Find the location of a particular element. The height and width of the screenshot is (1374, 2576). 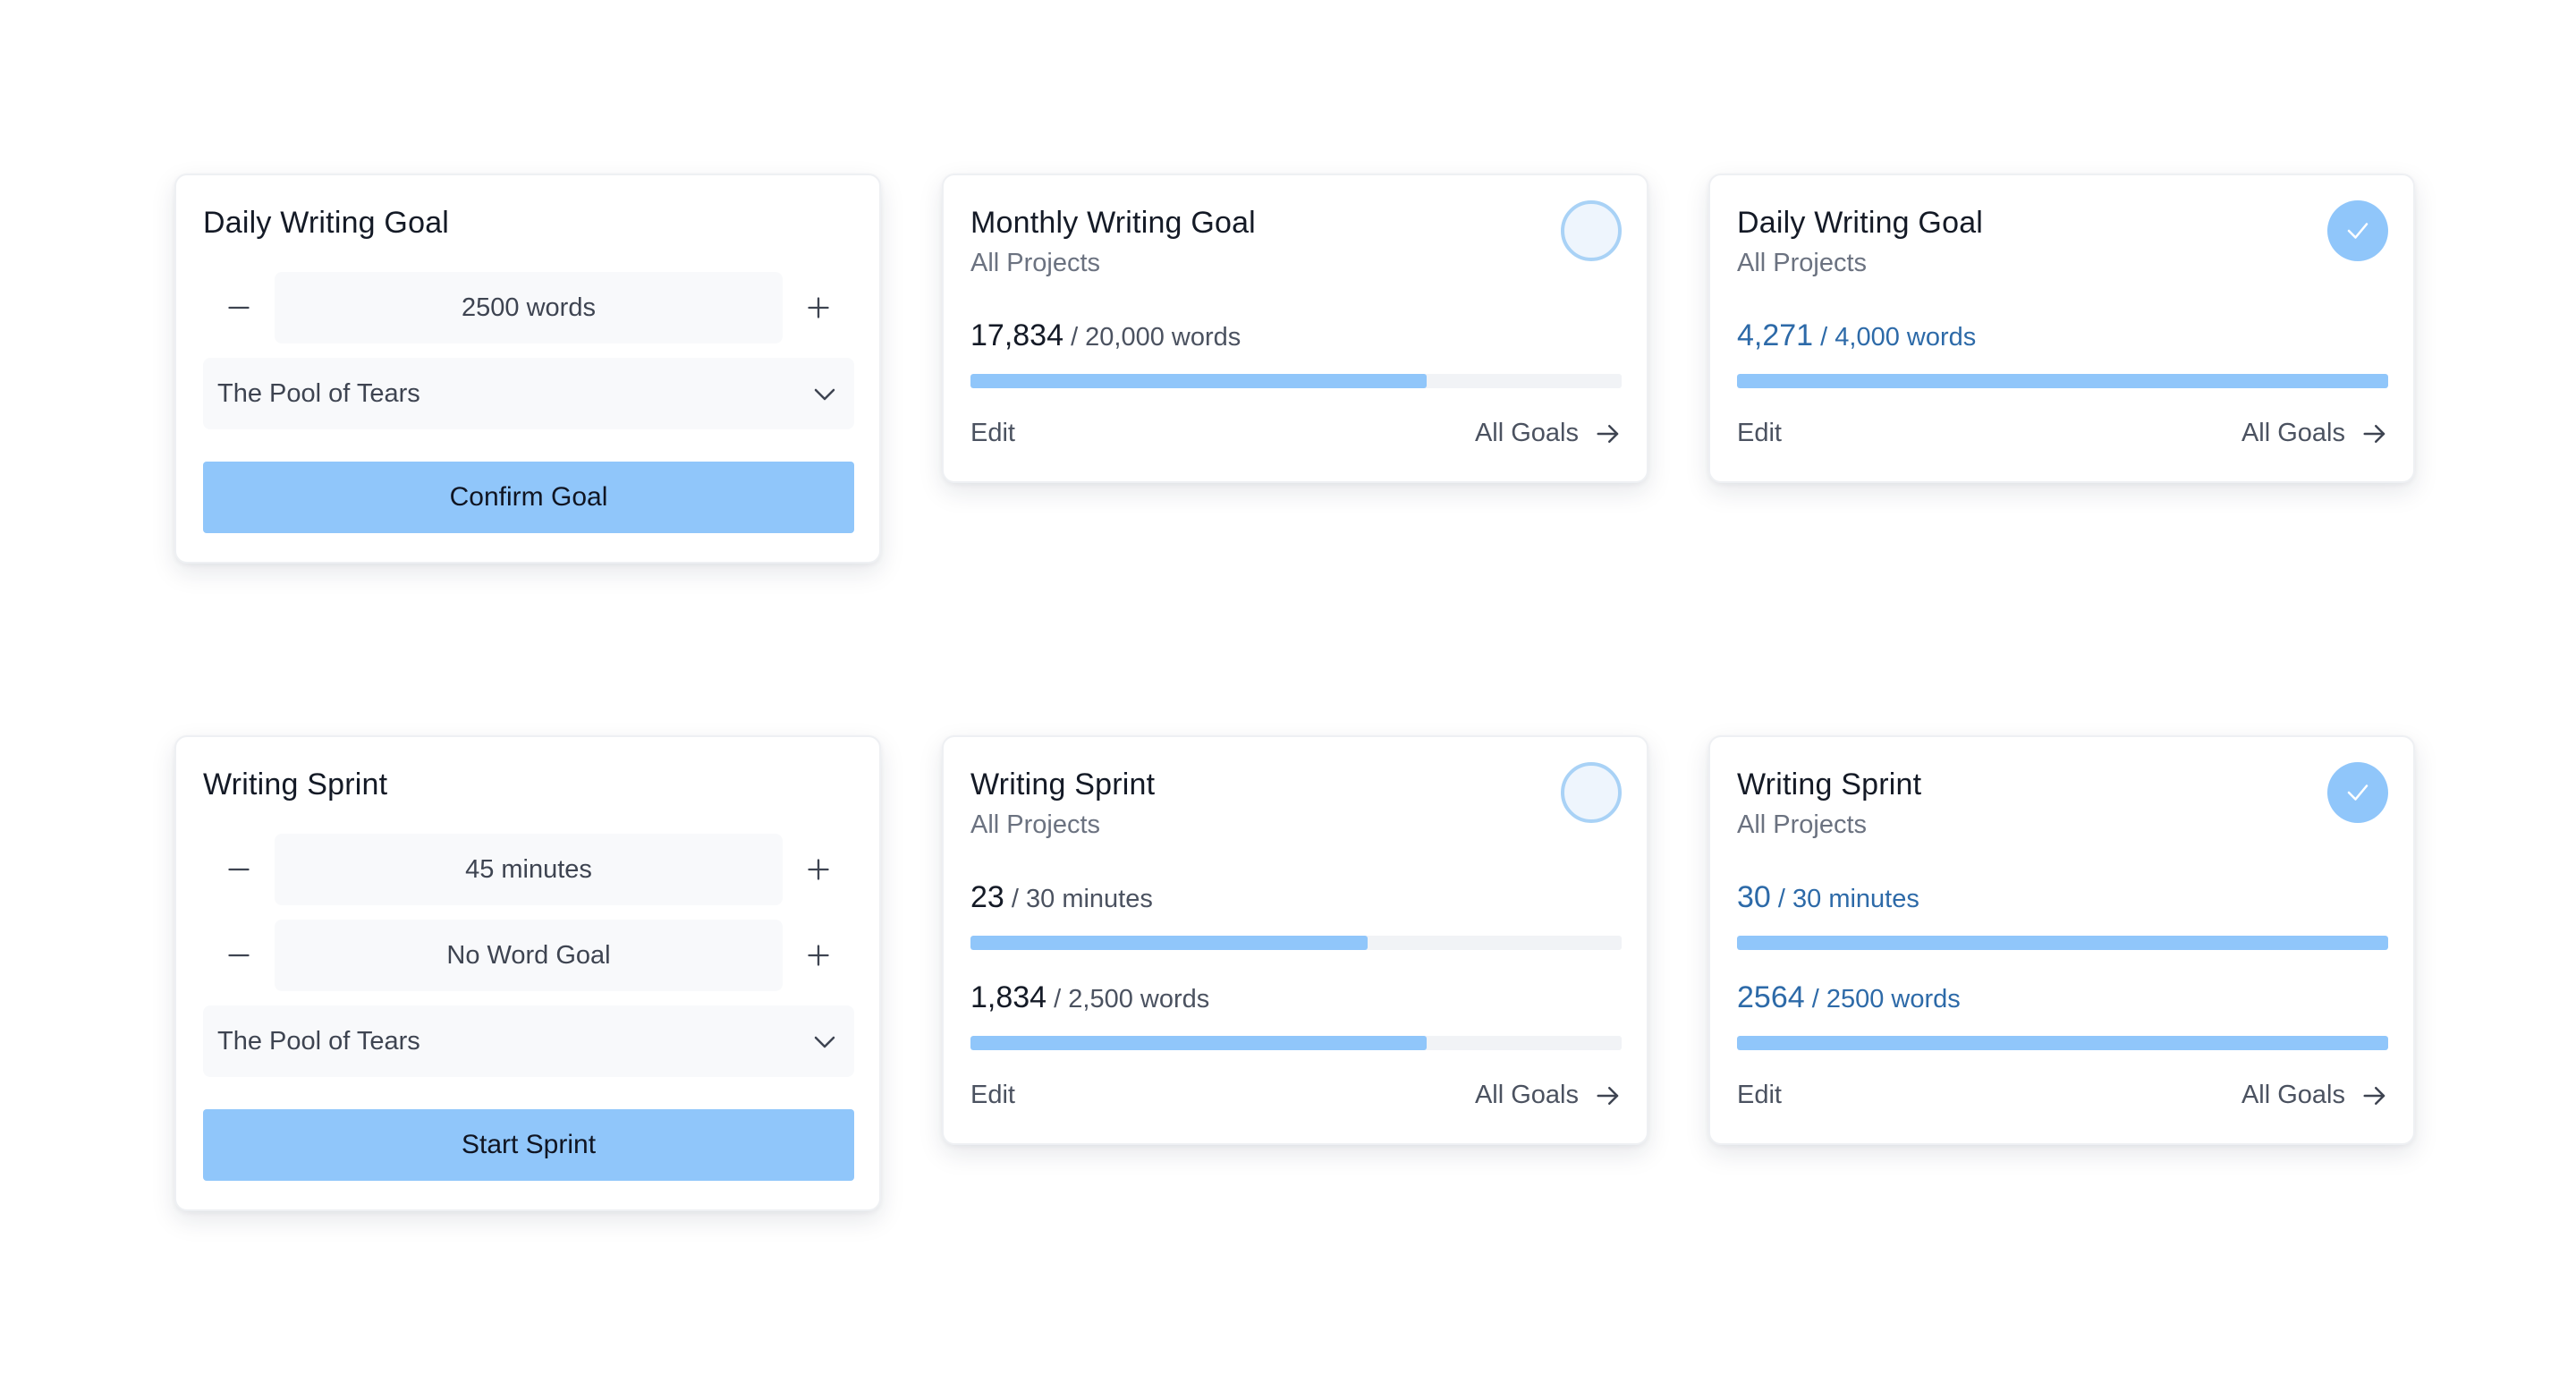

minutes-progress-label: 30 / 30 minutes is located at coordinates (1828, 897).